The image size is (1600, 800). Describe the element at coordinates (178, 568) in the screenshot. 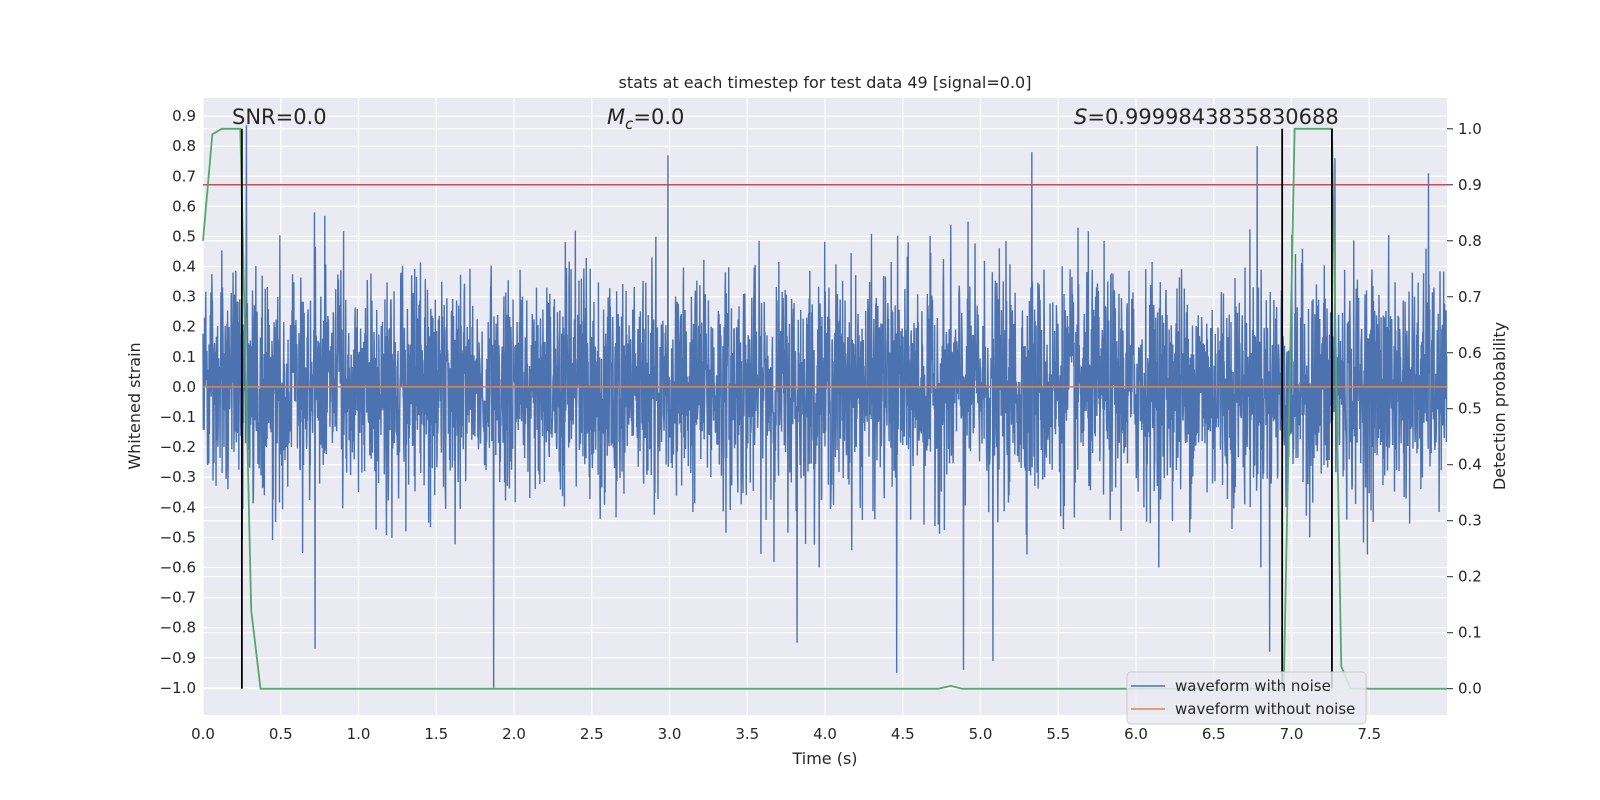

I see `y-tick-label: −0.6` at that location.